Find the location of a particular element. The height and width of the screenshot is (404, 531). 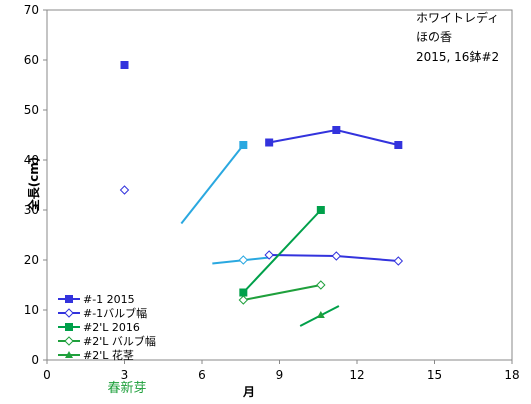

annotation-name: ほの香 is located at coordinates (434, 37).